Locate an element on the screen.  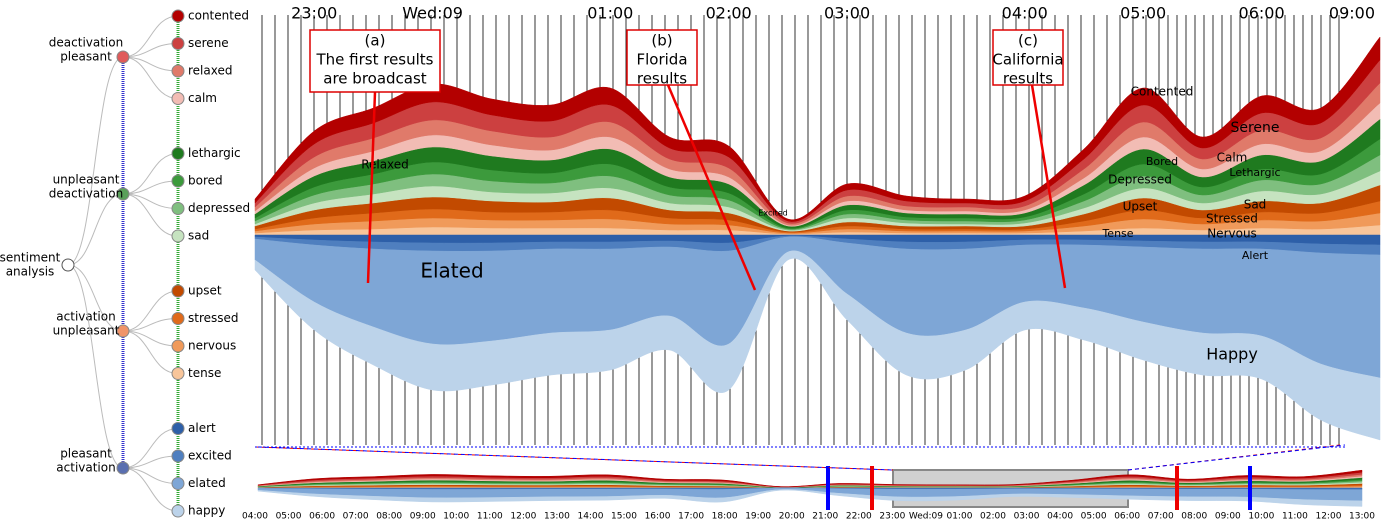
time-label: 09:00 is located at coordinates (1352, 13).